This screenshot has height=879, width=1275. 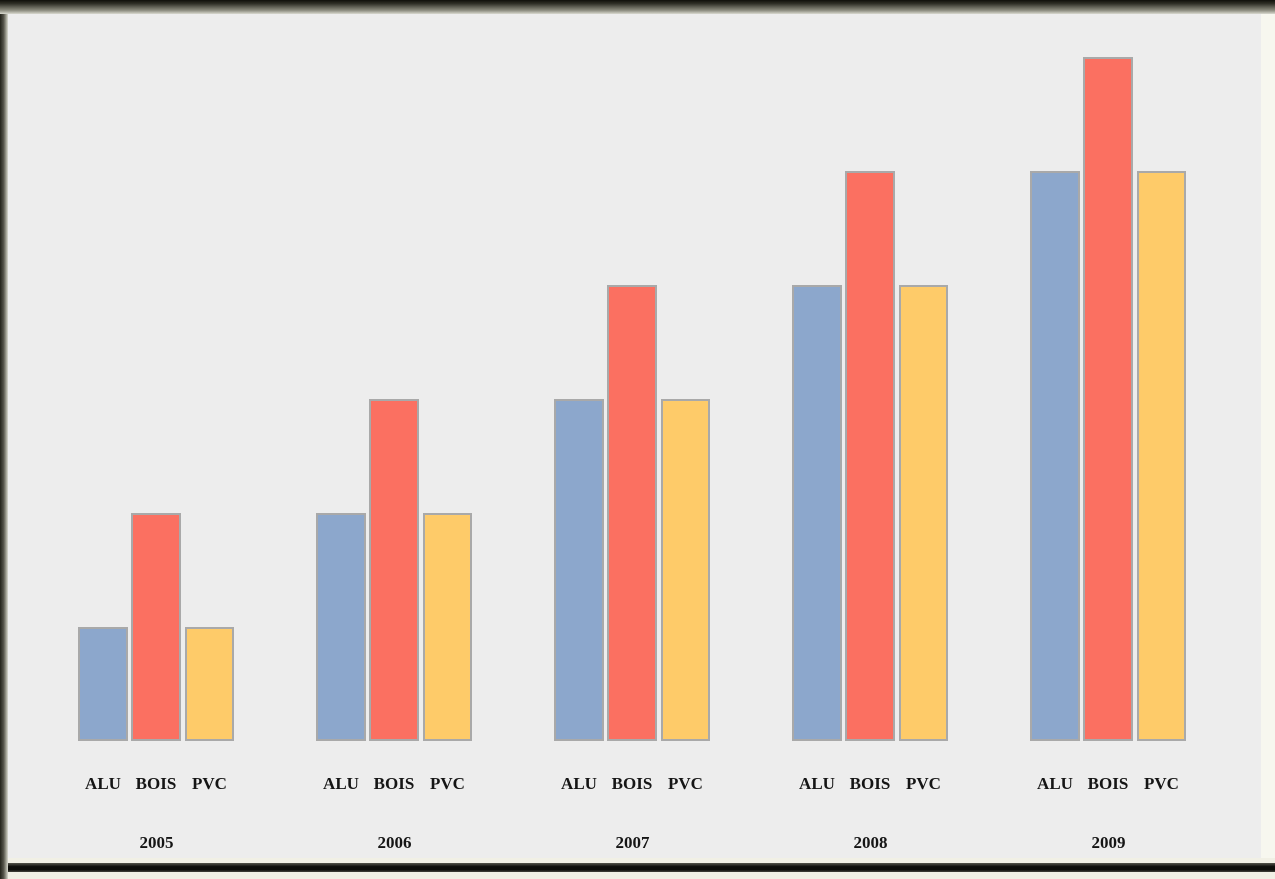 I want to click on bar-bois-2006, so click(x=394, y=570).